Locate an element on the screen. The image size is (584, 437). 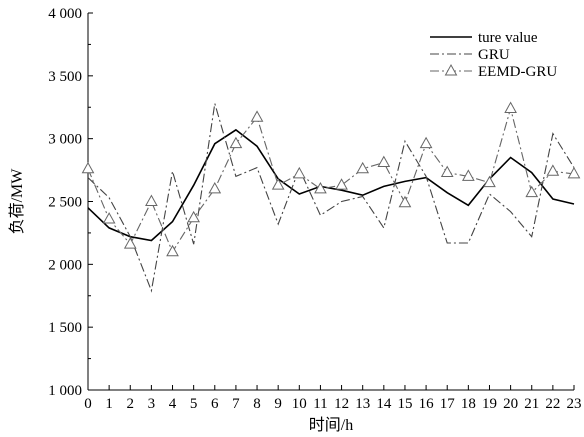
x-tick-label: 23 is located at coordinates (574, 404).